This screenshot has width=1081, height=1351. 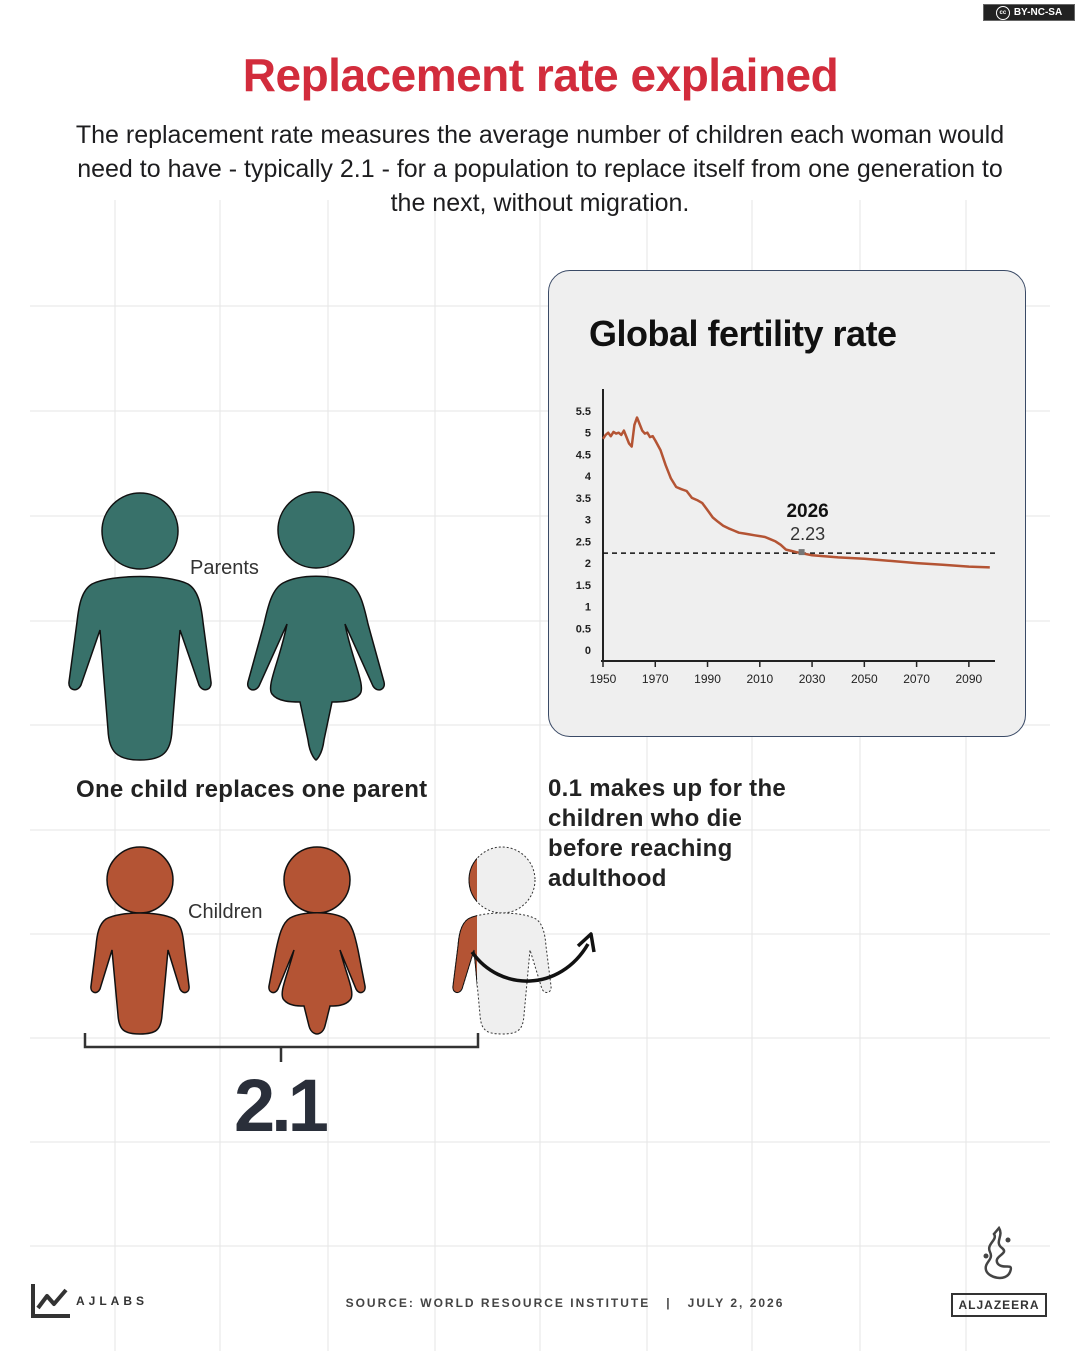 What do you see at coordinates (224, 568) in the screenshot?
I see `parents-label: Parents` at bounding box center [224, 568].